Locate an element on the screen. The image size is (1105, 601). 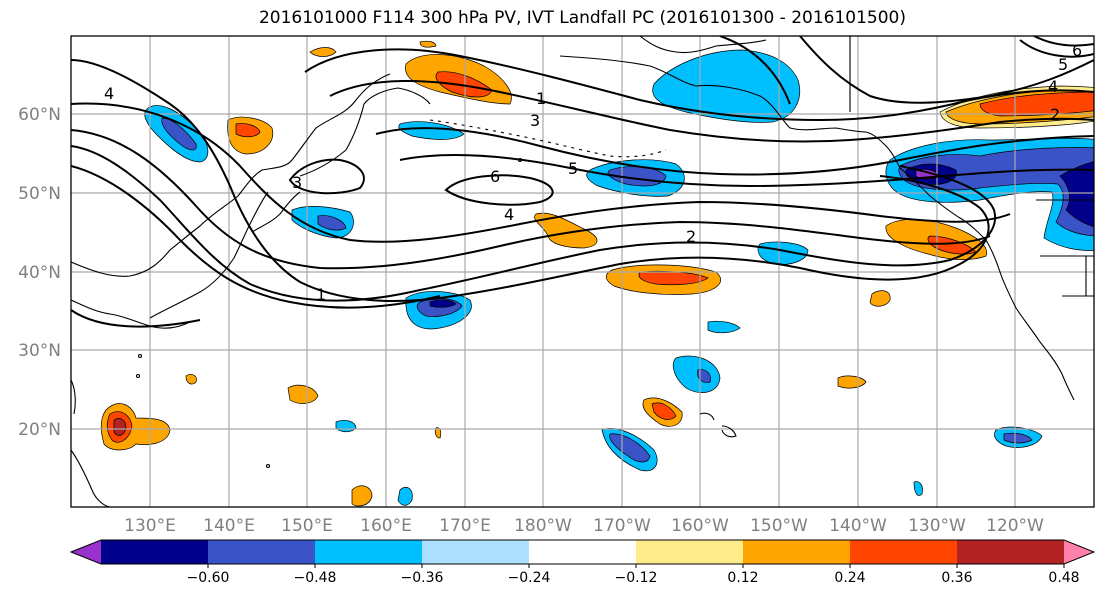
lat-label: 30°N is located at coordinates (39, 351).